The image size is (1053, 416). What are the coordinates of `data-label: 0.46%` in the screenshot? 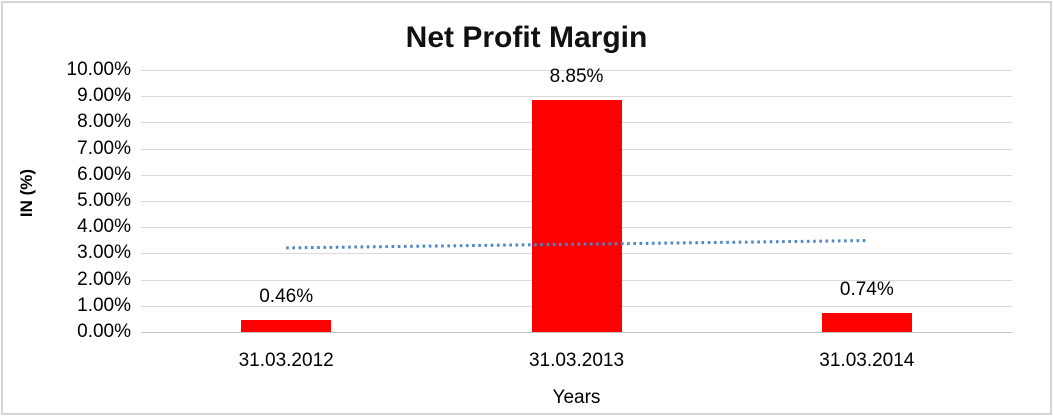 It's located at (286, 296).